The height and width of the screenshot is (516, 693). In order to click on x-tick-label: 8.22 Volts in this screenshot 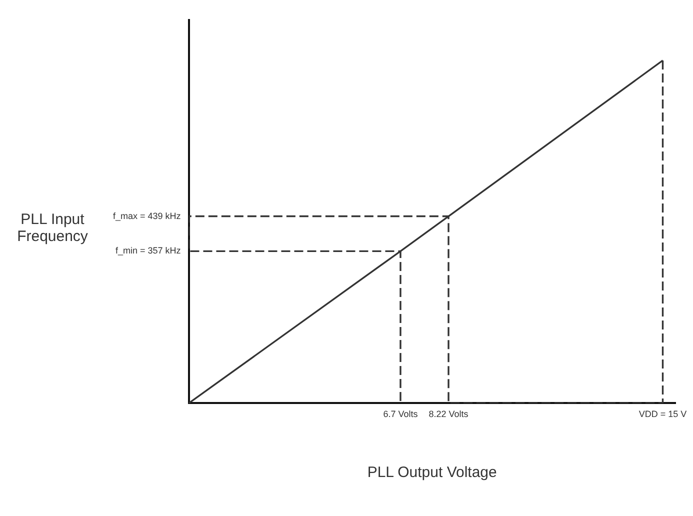, I will do `click(448, 414)`.